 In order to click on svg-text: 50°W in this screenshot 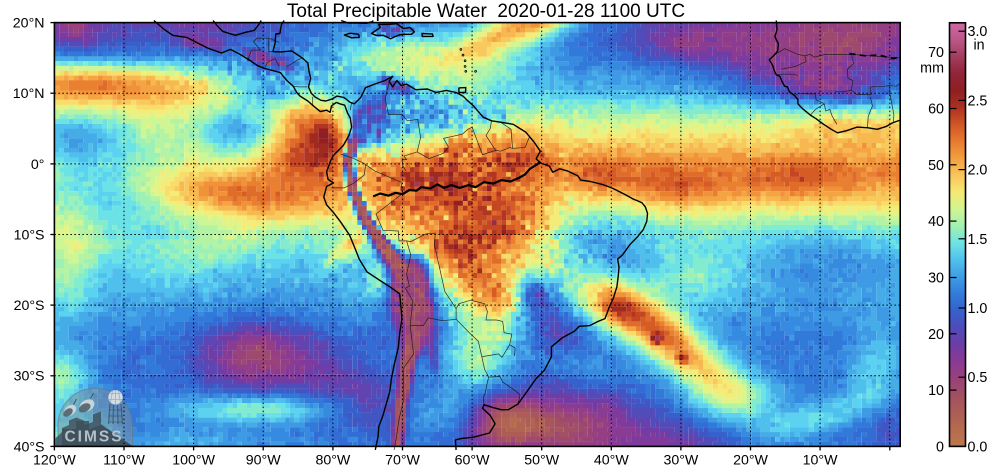, I will do `click(541, 461)`.